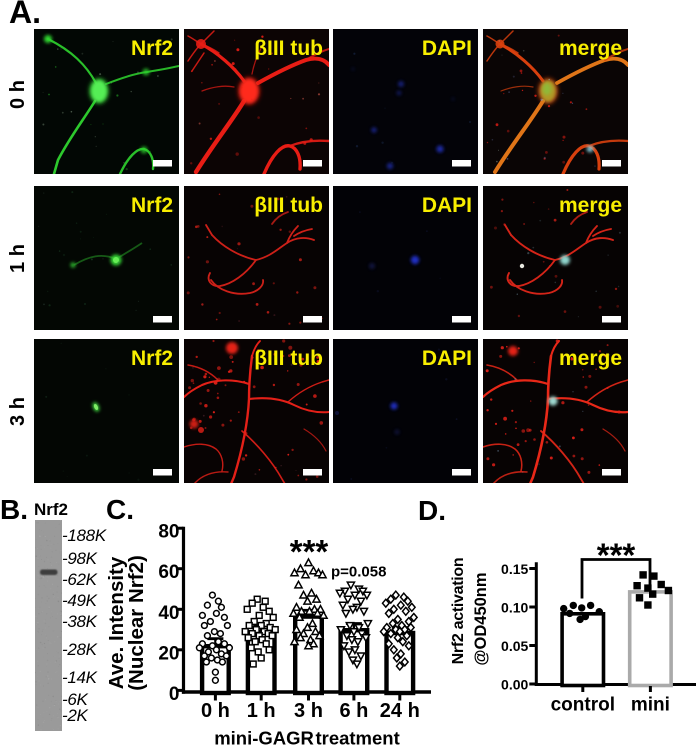 The image size is (698, 747). Describe the element at coordinates (400, 711) in the screenshot. I see `svg-text: 24 h` at that location.